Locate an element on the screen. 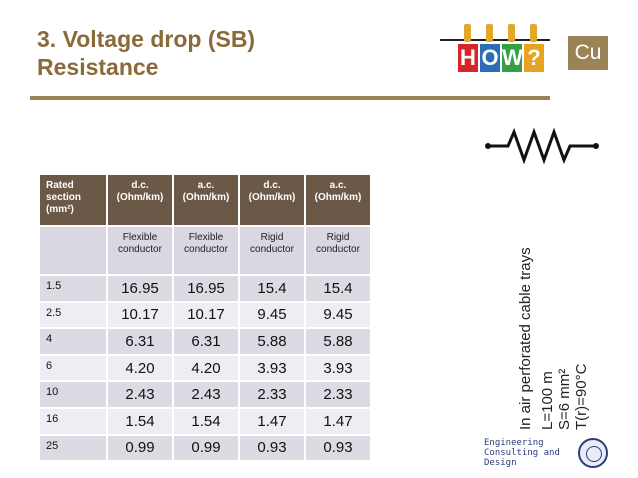  table-row: 1.5 16.95 16.95 15.4 15.4 is located at coordinates (205, 288).